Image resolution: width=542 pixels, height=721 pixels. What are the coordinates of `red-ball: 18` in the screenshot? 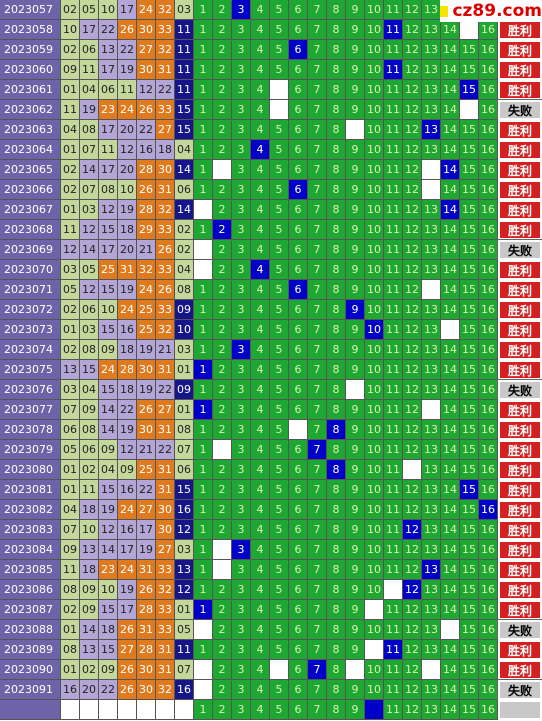 It's located at (108, 630).